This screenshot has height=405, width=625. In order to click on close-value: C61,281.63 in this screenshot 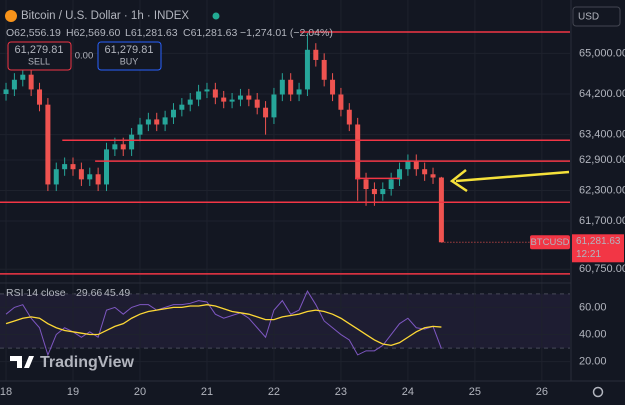, I will do `click(210, 33)`.